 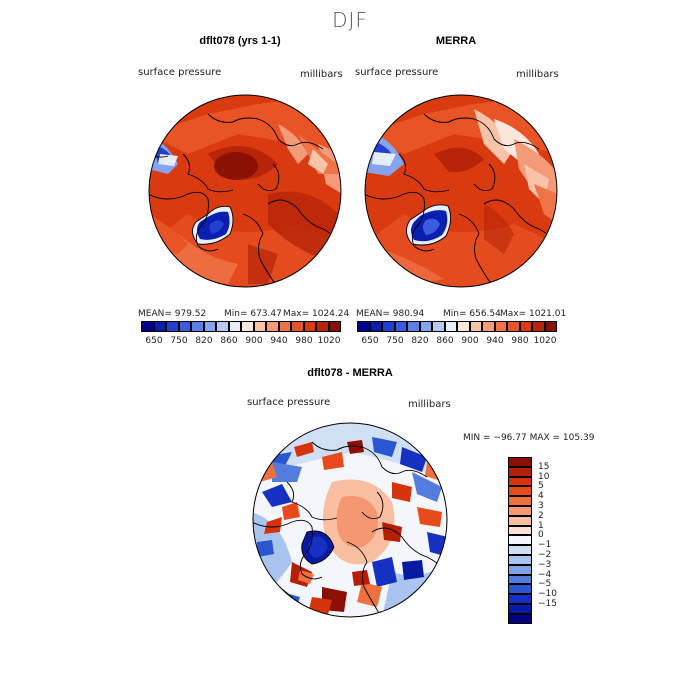 What do you see at coordinates (390, 314) in the screenshot?
I see `obs-mean-value: MEAN= 980.94` at bounding box center [390, 314].